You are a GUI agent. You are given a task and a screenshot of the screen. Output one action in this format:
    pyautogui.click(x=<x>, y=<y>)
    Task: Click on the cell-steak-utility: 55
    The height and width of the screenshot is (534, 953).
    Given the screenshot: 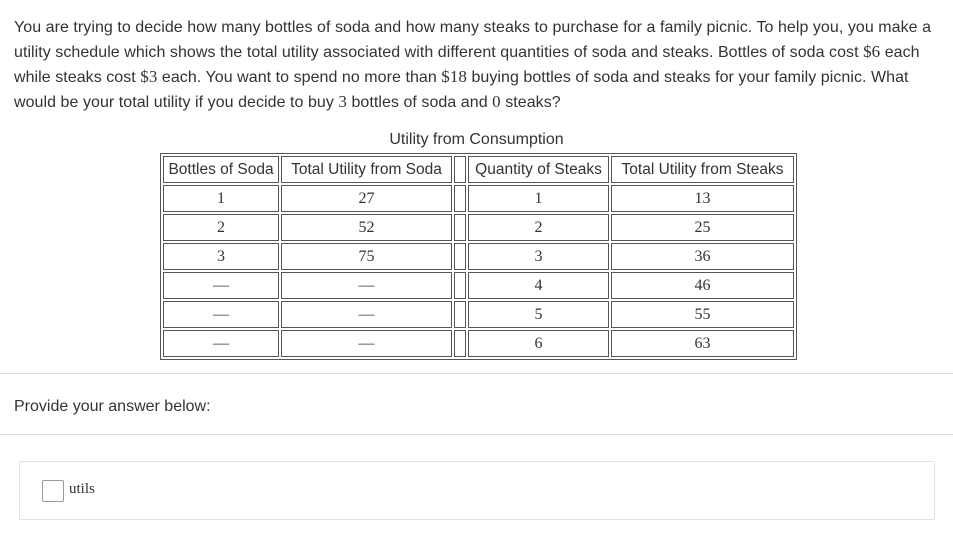 What is the action you would take?
    pyautogui.click(x=702, y=314)
    